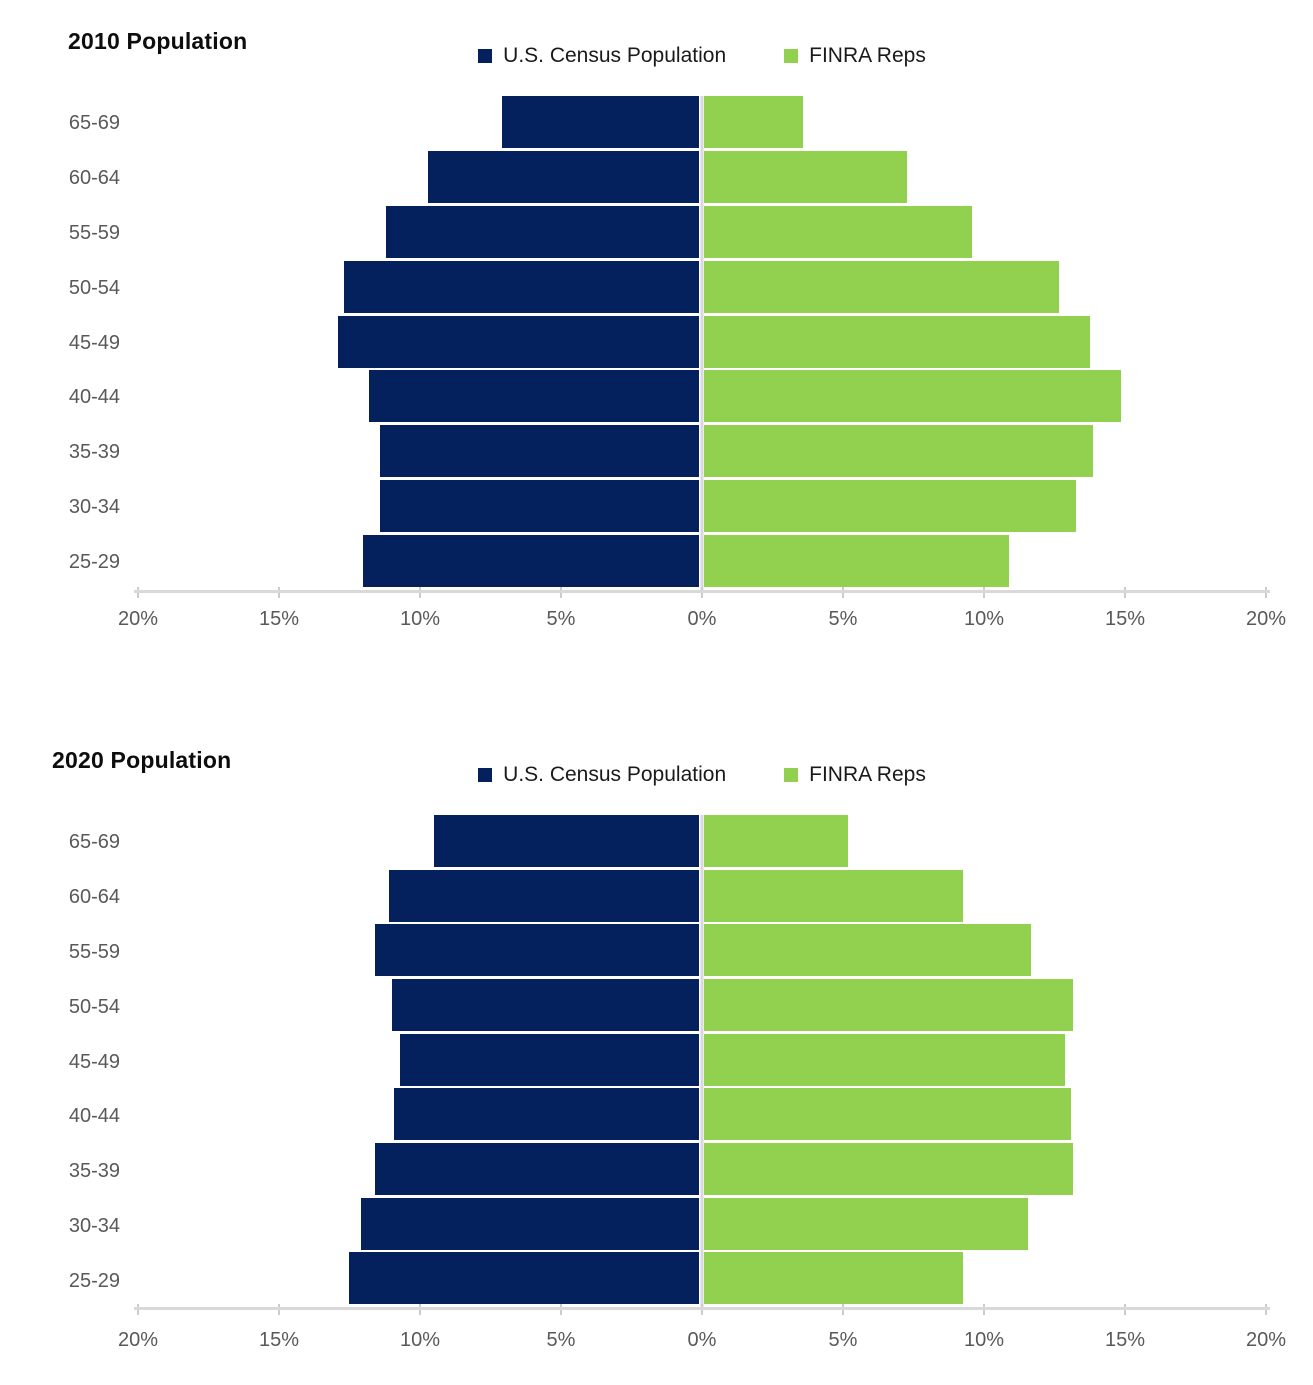  Describe the element at coordinates (158, 41) in the screenshot. I see `chart-title: 2010 Population` at that location.